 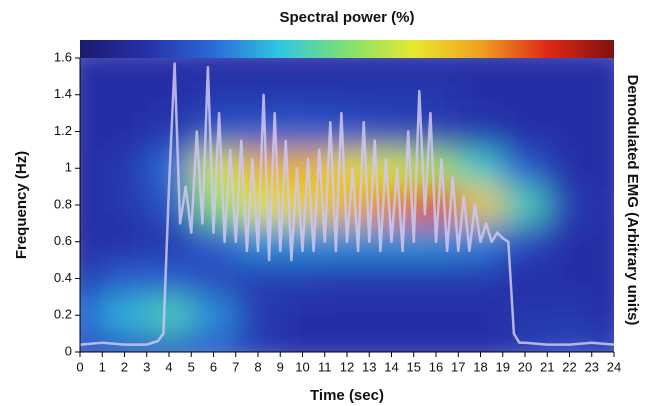 What do you see at coordinates (124, 366) in the screenshot?
I see `x-tick-label: 2` at bounding box center [124, 366].